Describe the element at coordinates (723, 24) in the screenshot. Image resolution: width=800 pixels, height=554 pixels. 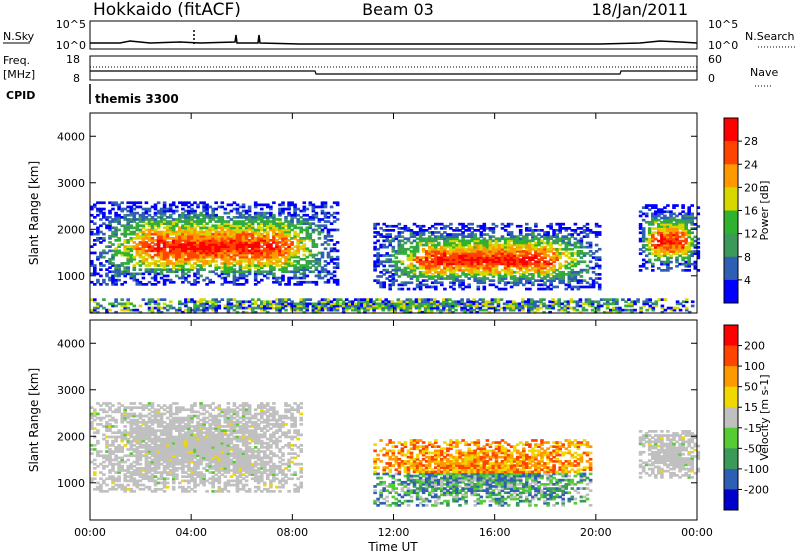
I see `noise-right-tick-top: 10^5` at that location.